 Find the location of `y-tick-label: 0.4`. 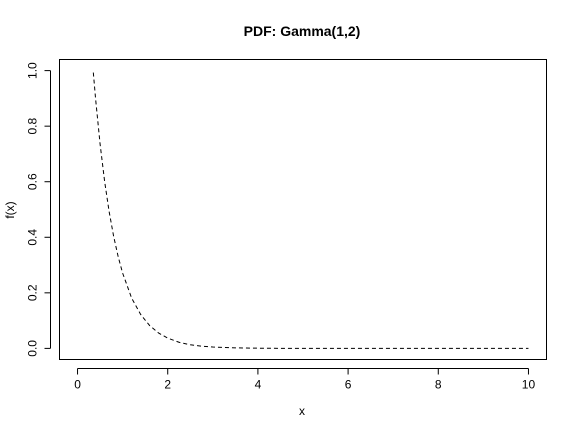

y-tick-label: 0.4 is located at coordinates (33, 237).